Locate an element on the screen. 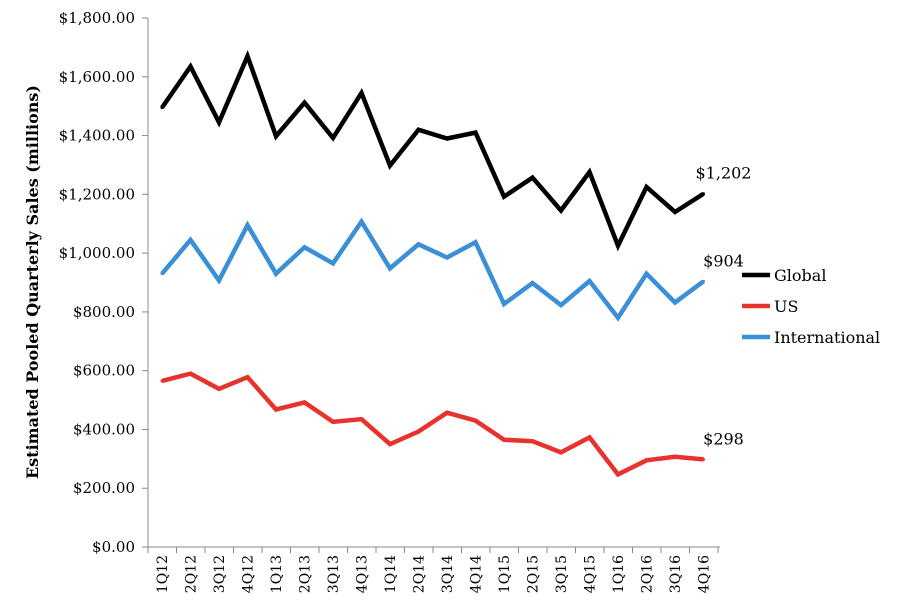 The height and width of the screenshot is (612, 900). y-tick-label: $0.00 is located at coordinates (113, 547).